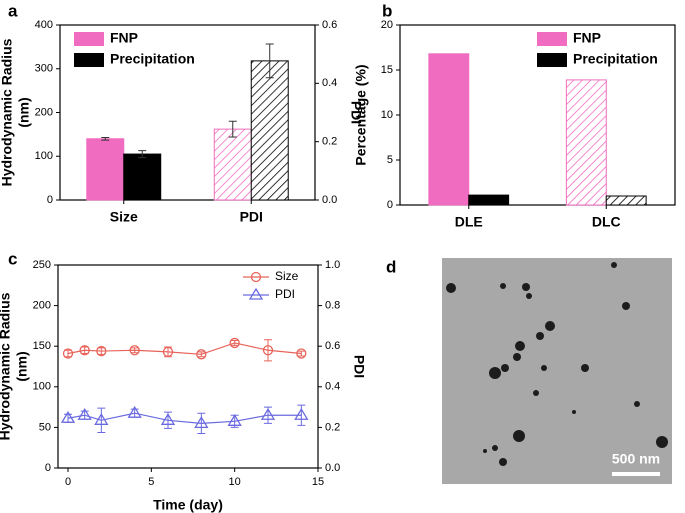  Describe the element at coordinates (387, 115) in the screenshot. I see `y-tick-label: 10` at that location.